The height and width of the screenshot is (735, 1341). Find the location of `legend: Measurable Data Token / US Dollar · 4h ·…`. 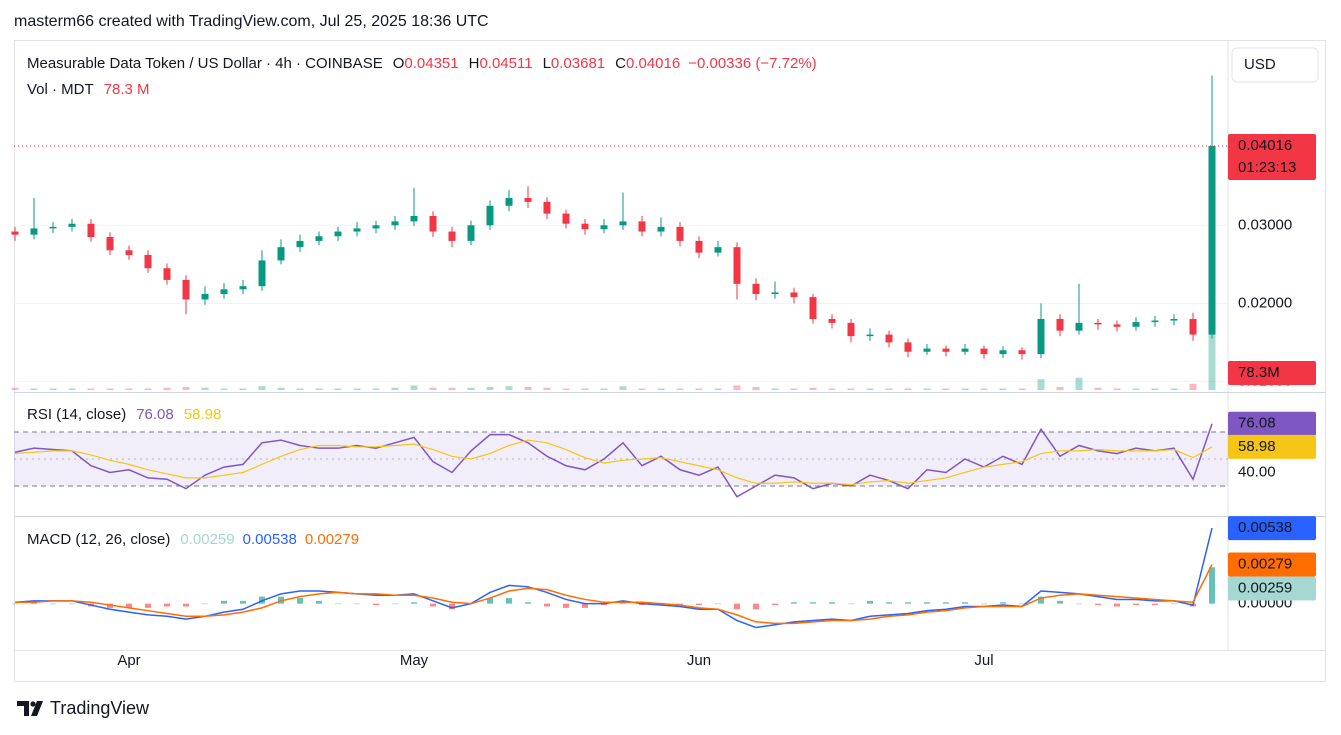

legend: Measurable Data Token / US Dollar · 4h ·… is located at coordinates (422, 63).